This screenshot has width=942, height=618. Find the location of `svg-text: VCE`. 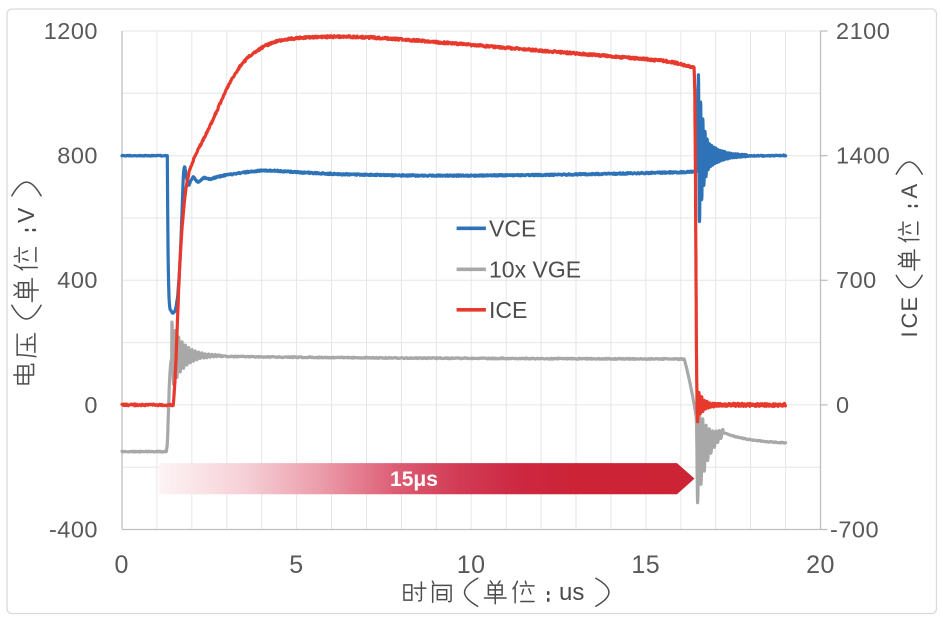

svg-text: VCE is located at coordinates (512, 228).